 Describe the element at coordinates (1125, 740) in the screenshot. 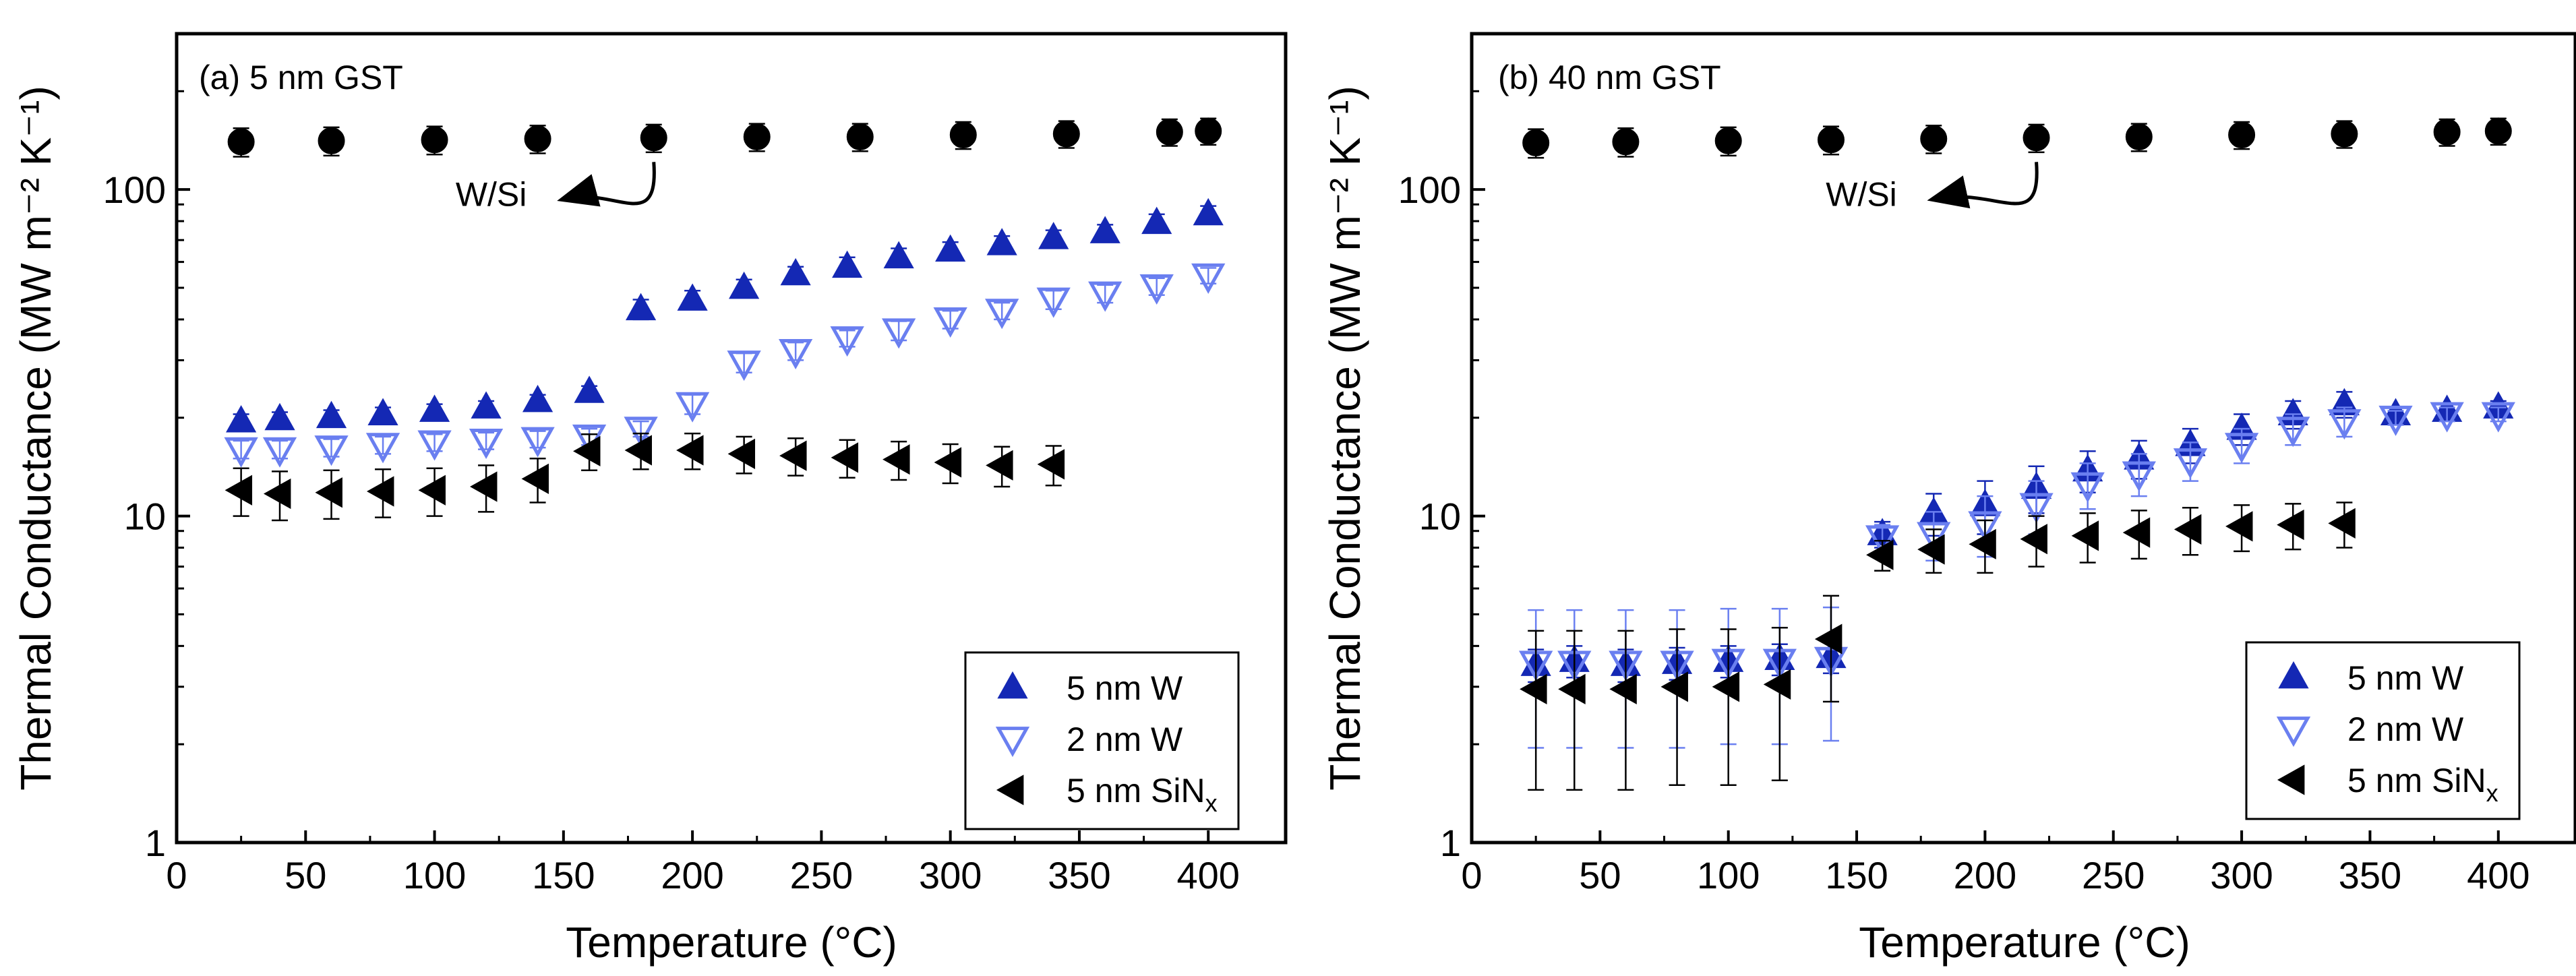

I see `legend-label: 2 nm W` at that location.